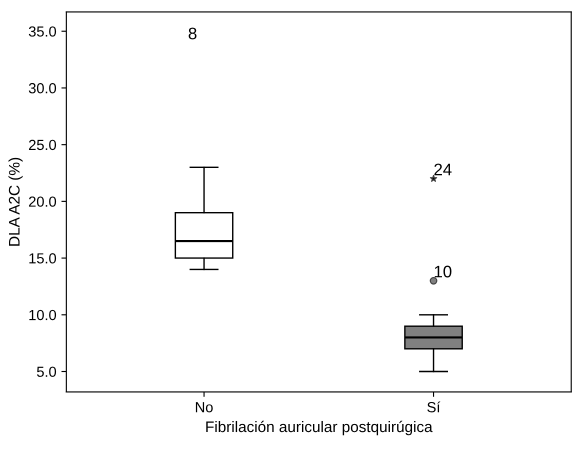 The image size is (577, 460). I want to click on y-tick-label: 35.0, so click(42, 31).